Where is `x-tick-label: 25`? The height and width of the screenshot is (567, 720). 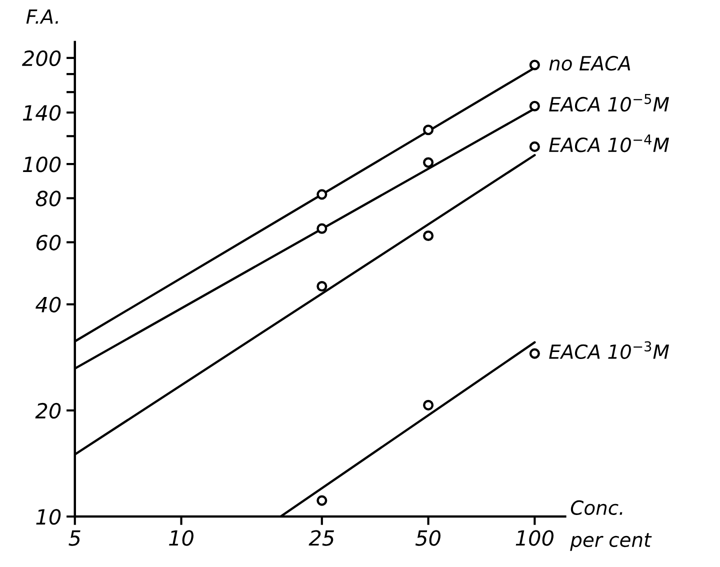
x-tick-label: 25 is located at coordinates (321, 538).